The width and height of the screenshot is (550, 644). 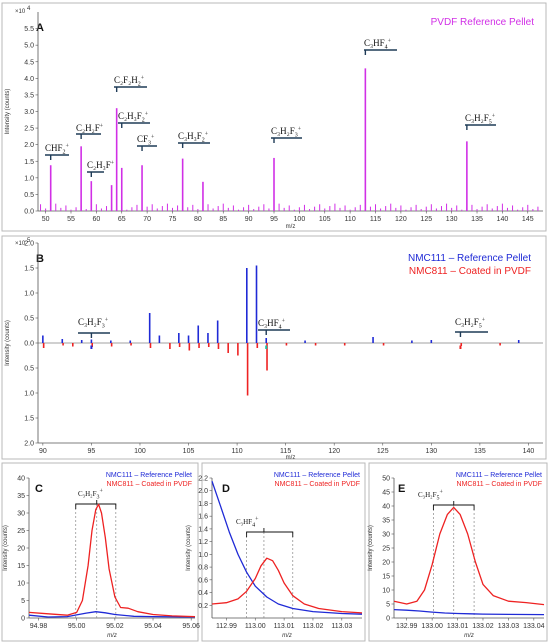 What do you see at coordinates (203, 491) in the screenshot?
I see `y-tick-label-panelD: 2.0` at bounding box center [203, 491].